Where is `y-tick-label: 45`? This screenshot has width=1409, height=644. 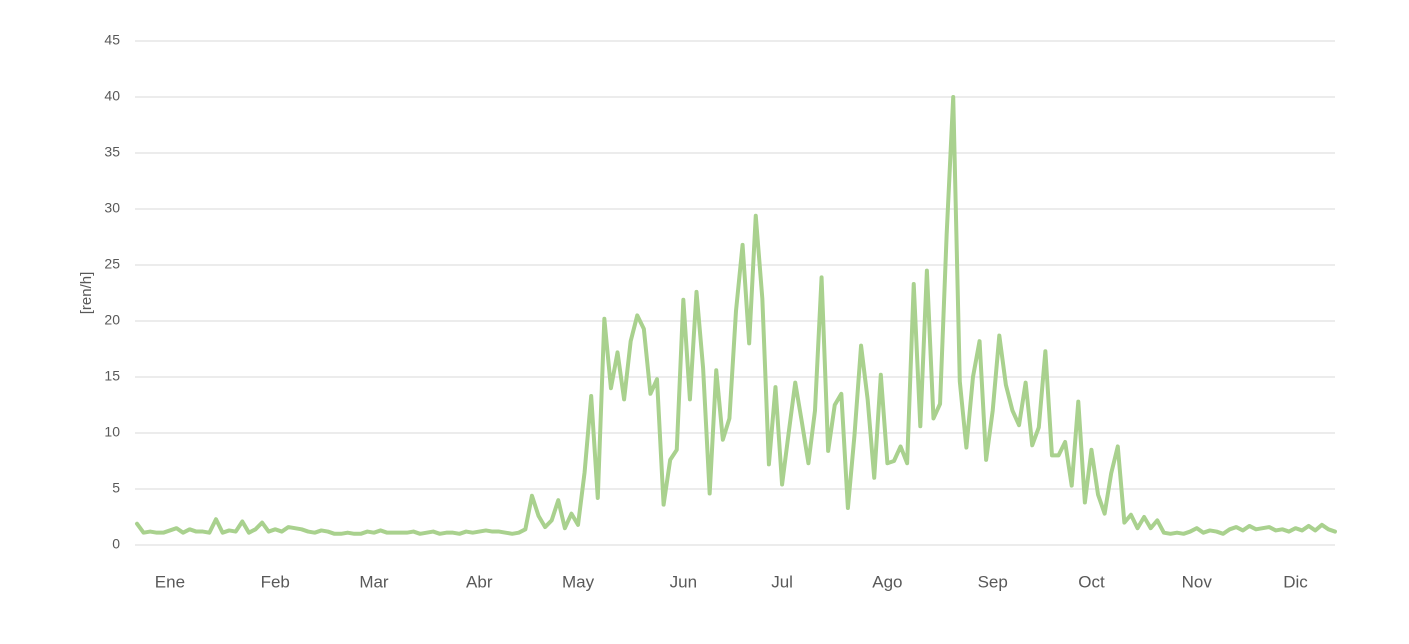 y-tick-label: 45 is located at coordinates (112, 40).